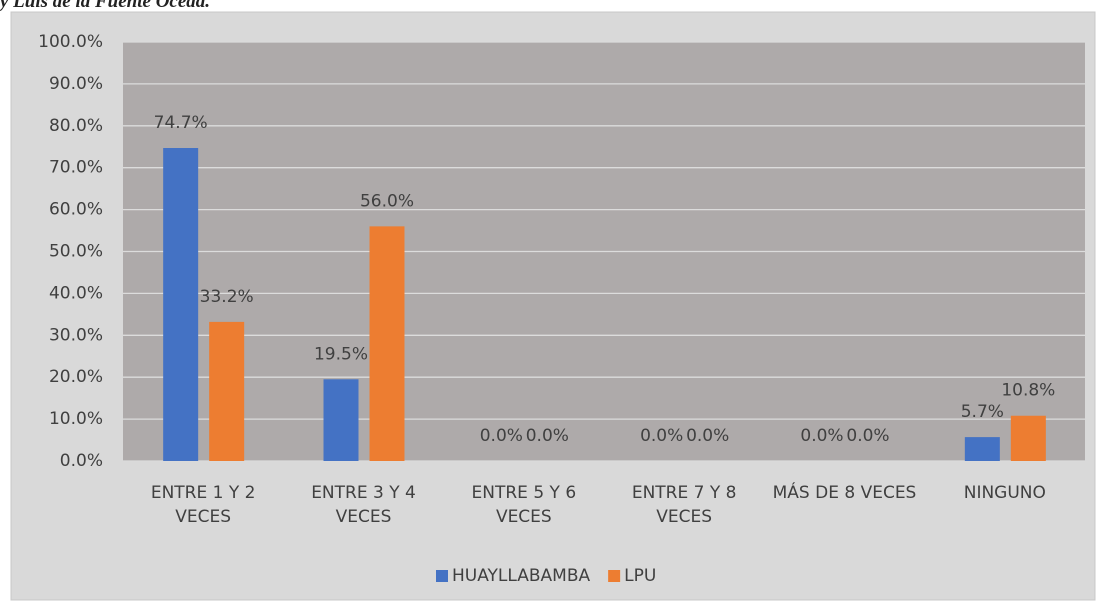 The width and height of the screenshot is (1100, 604). Describe the element at coordinates (76, 126) in the screenshot. I see `y-tick-label: 80.0%` at that location.